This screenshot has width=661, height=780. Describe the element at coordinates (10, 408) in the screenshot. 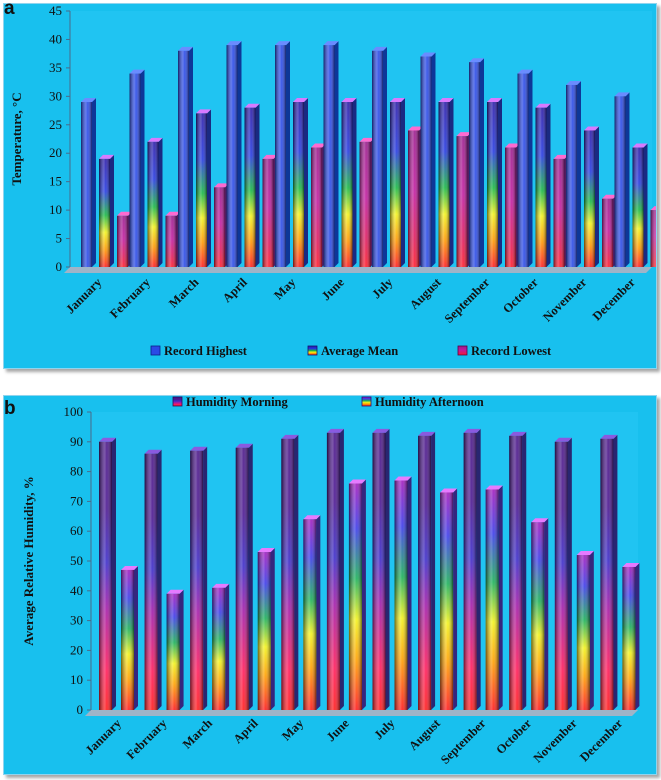

I see `panel-label-b: b` at that location.